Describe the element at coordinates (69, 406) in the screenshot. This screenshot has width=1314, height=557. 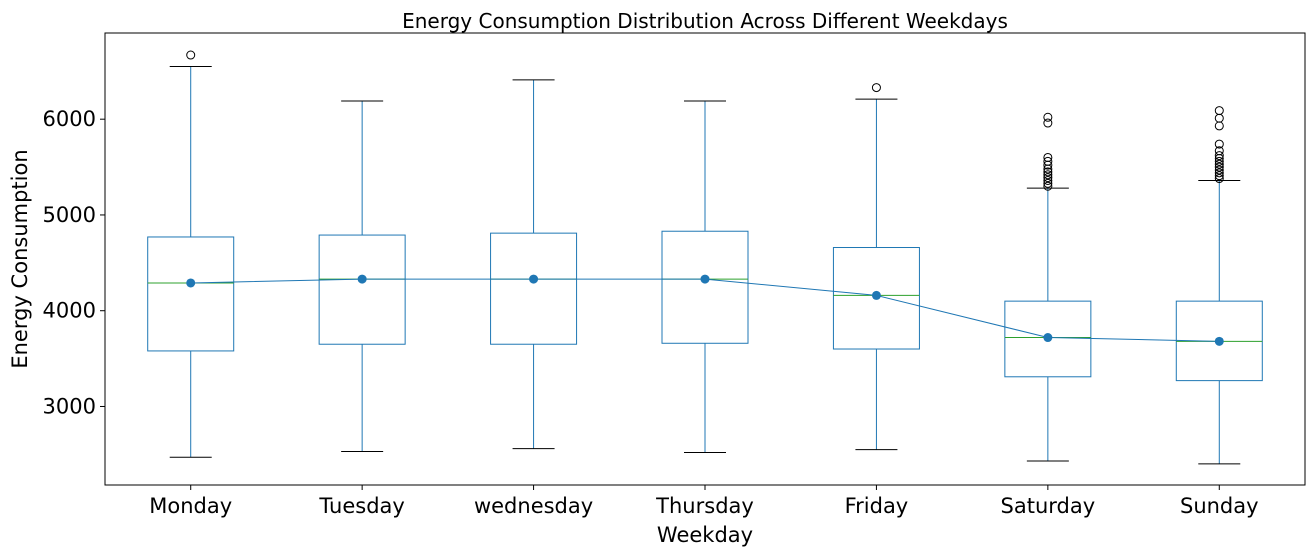
I see `y-tick-label: 3000` at that location.